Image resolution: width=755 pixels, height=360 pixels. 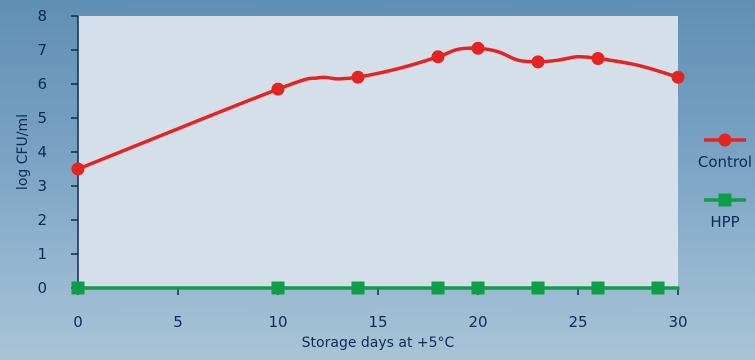 I want to click on x-tick-label: 0, so click(x=78, y=322).